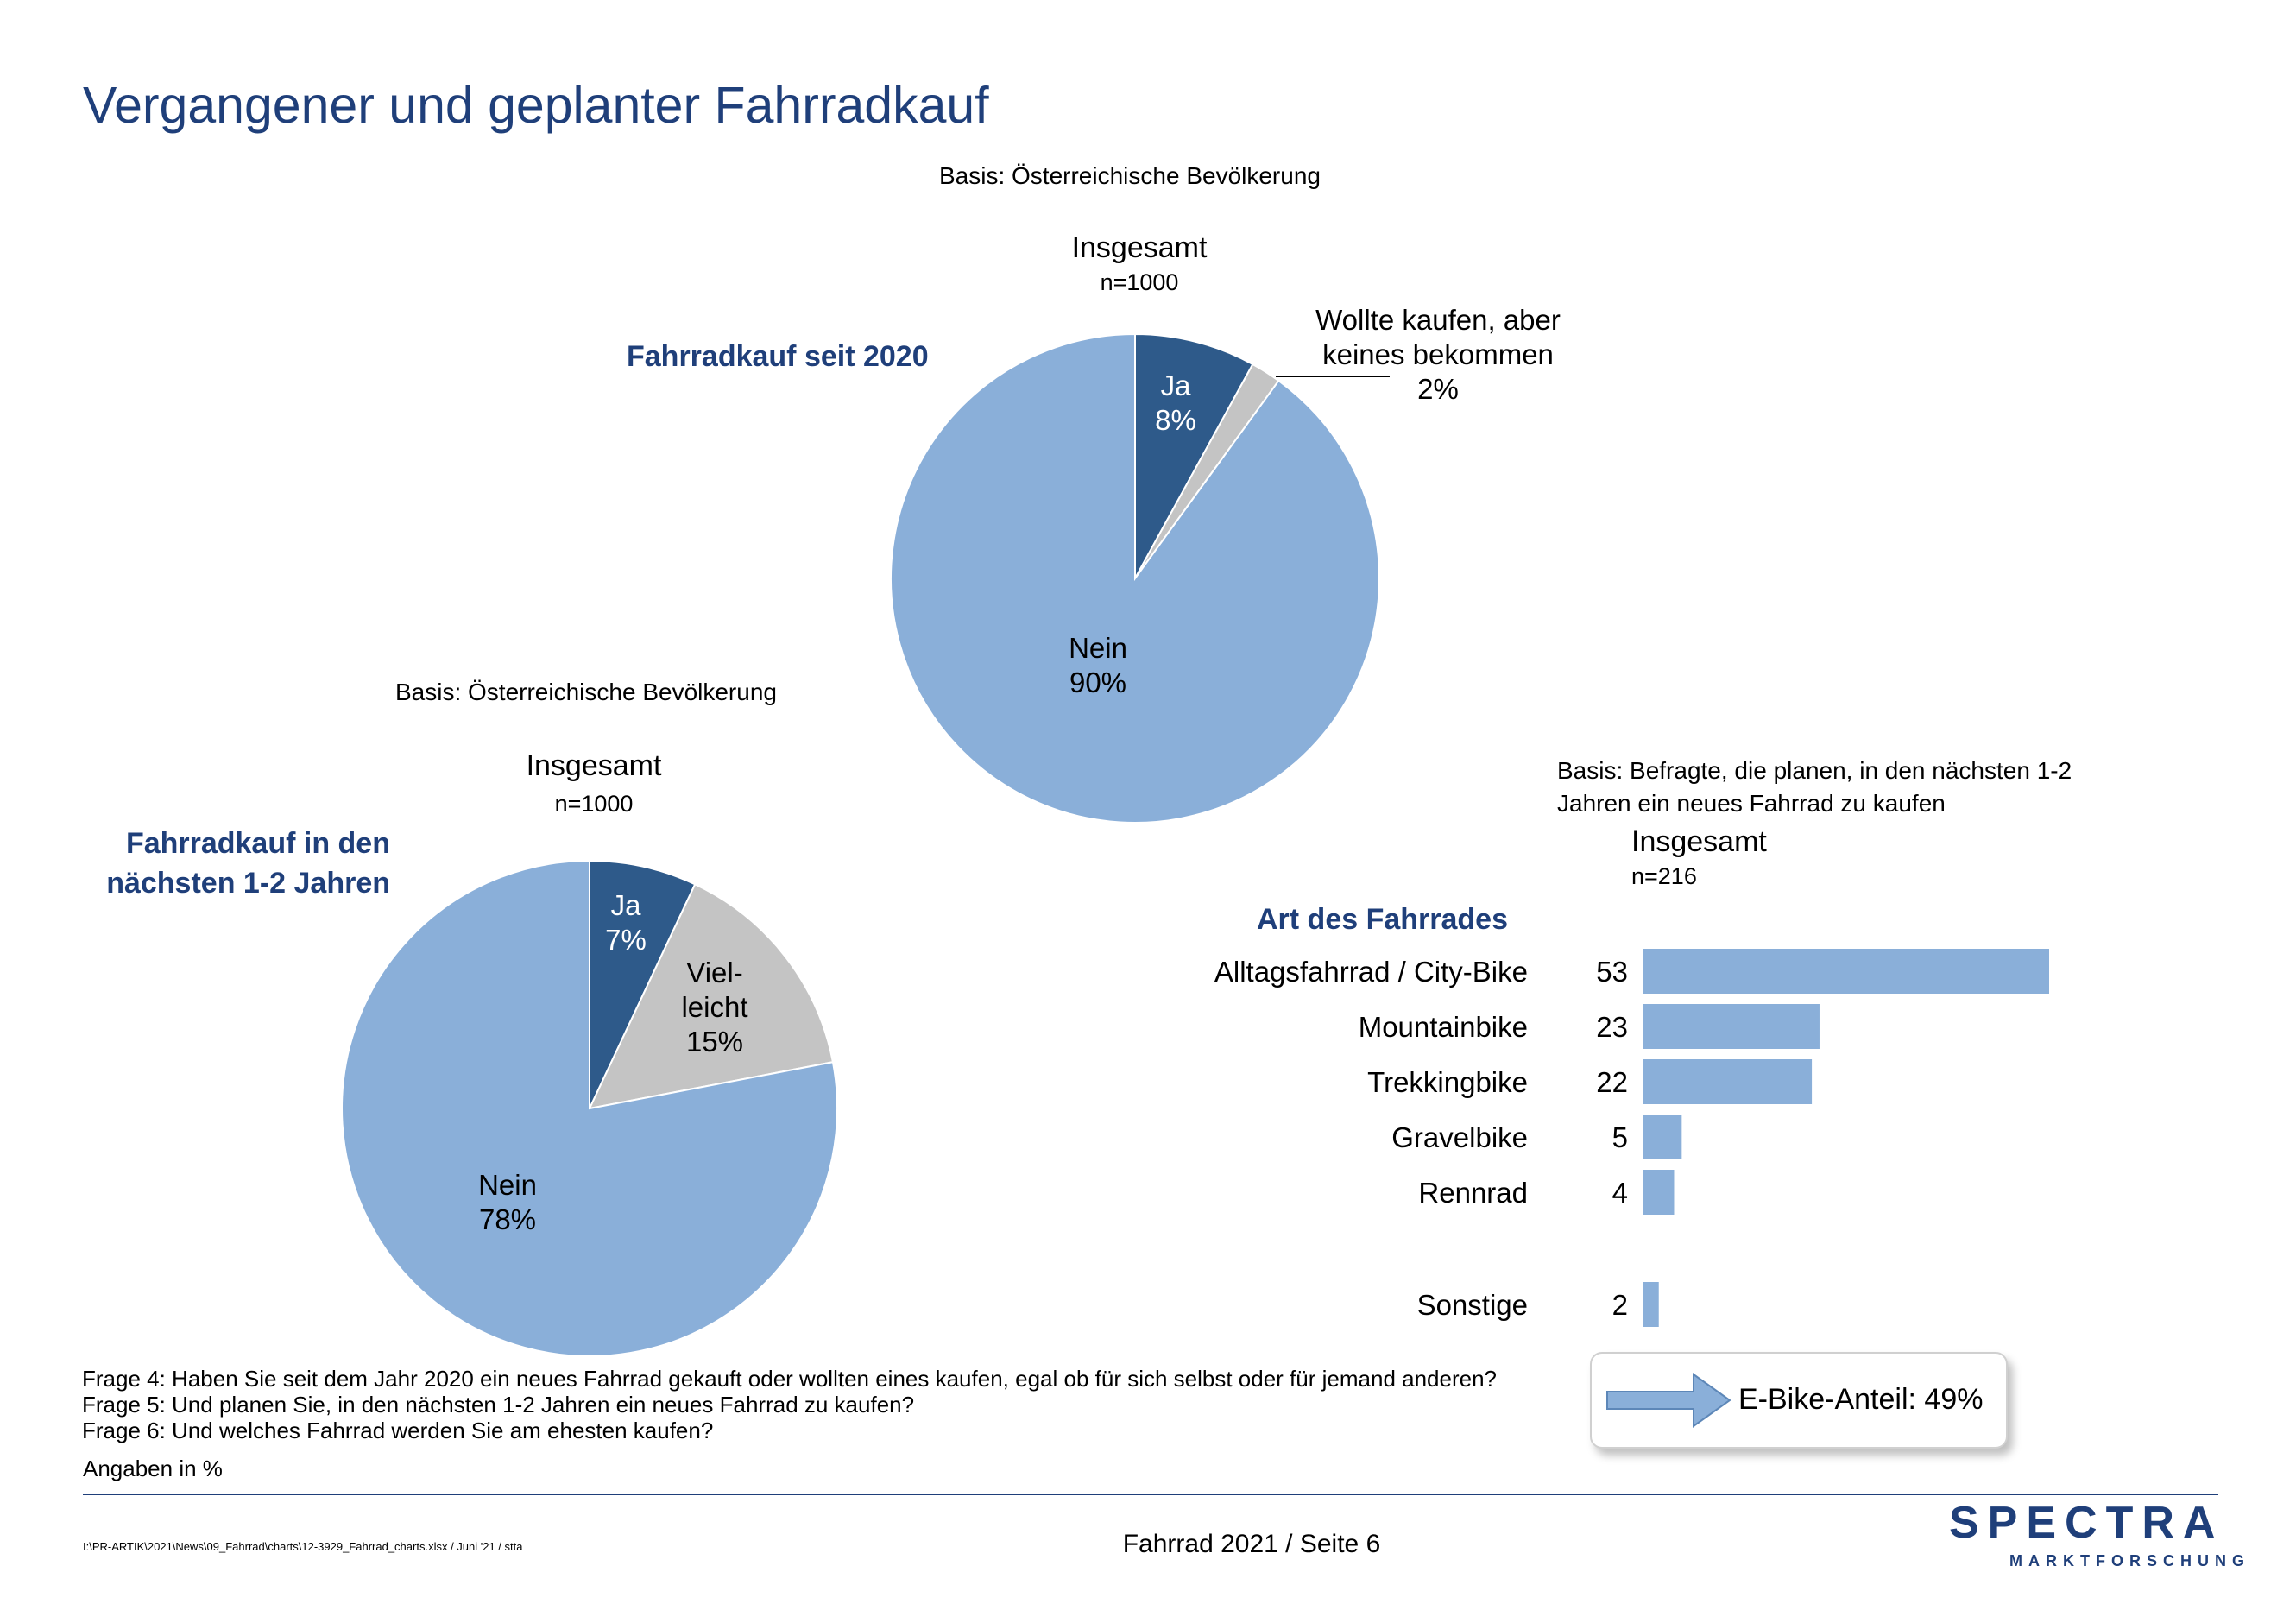 This screenshot has height=1623, width=2296. I want to click on pie-value-nein: 78%, so click(507, 1219).